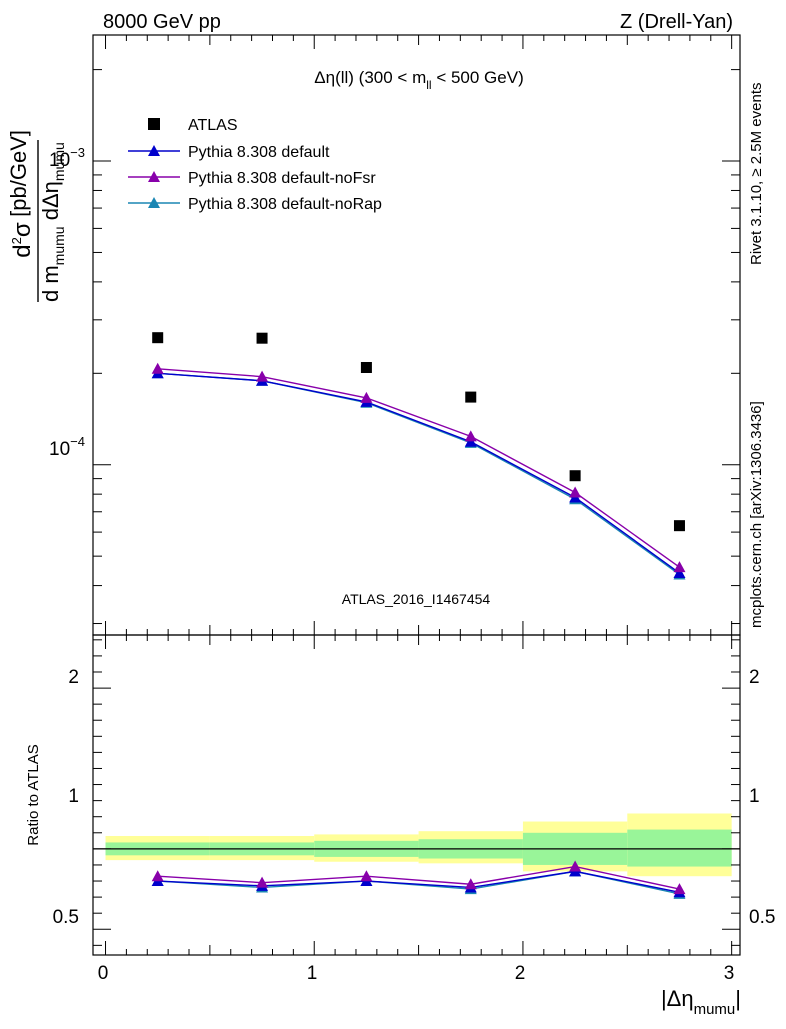 The width and height of the screenshot is (786, 1029). I want to click on y-tick-label-1e-3: 10⁻³, so click(67, 158).